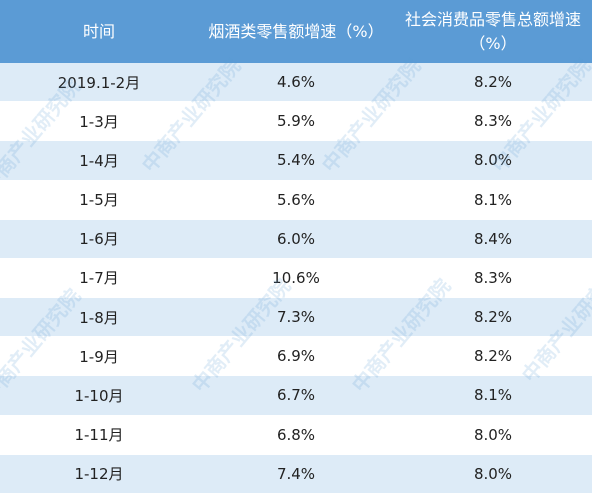 The height and width of the screenshot is (494, 592). I want to click on table-cell: 7.3%, so click(296, 317).